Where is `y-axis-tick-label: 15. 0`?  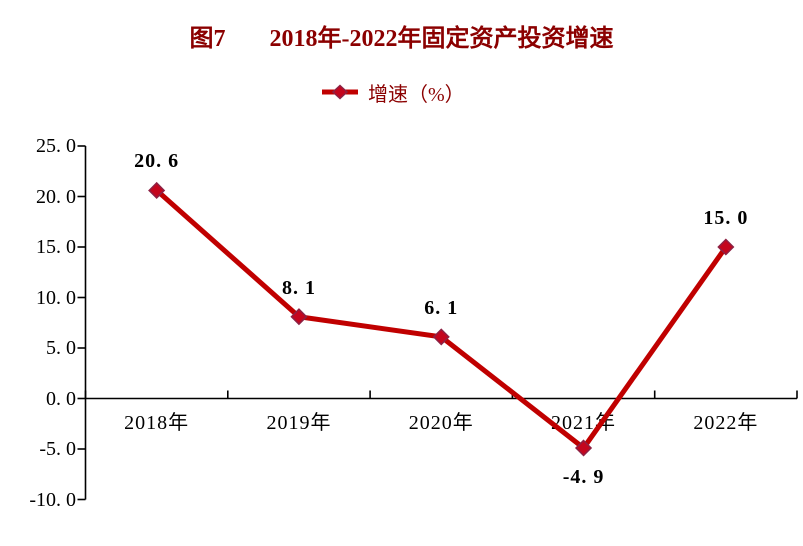 y-axis-tick-label: 15. 0 is located at coordinates (56, 247).